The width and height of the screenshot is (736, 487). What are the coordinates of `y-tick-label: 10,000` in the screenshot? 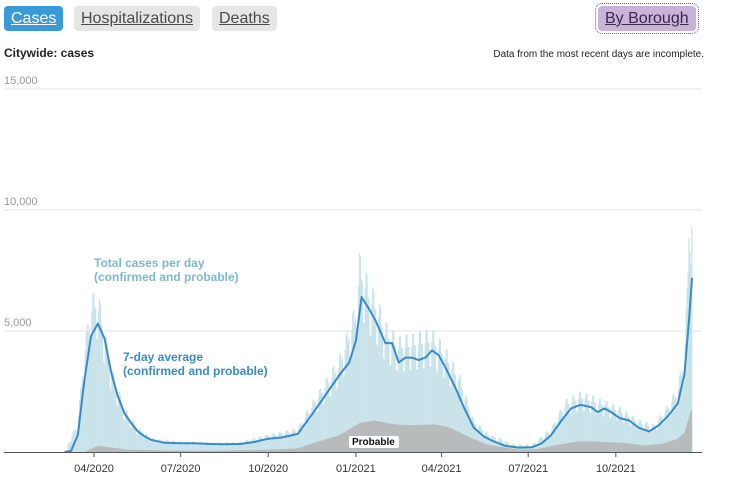 It's located at (21, 202).